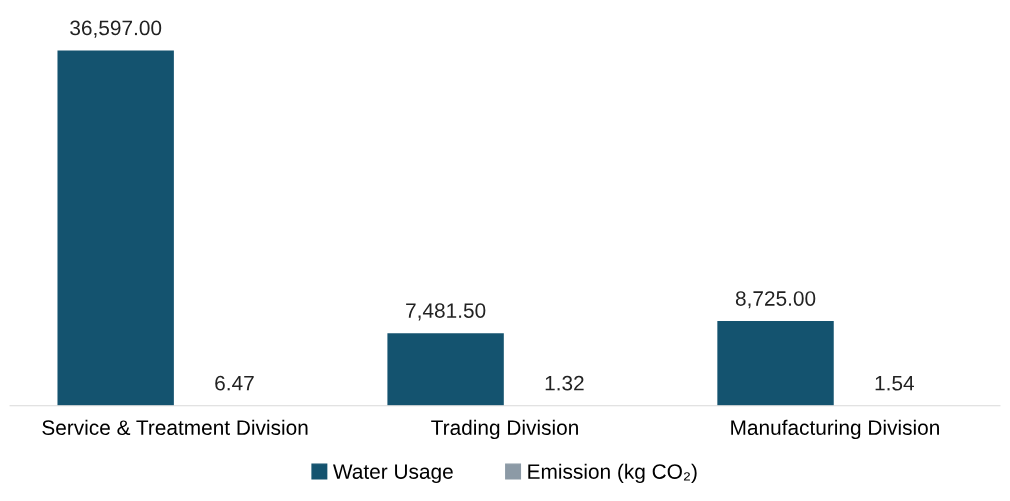 Image resolution: width=1010 pixels, height=501 pixels. I want to click on data-label: 1.54, so click(894, 383).